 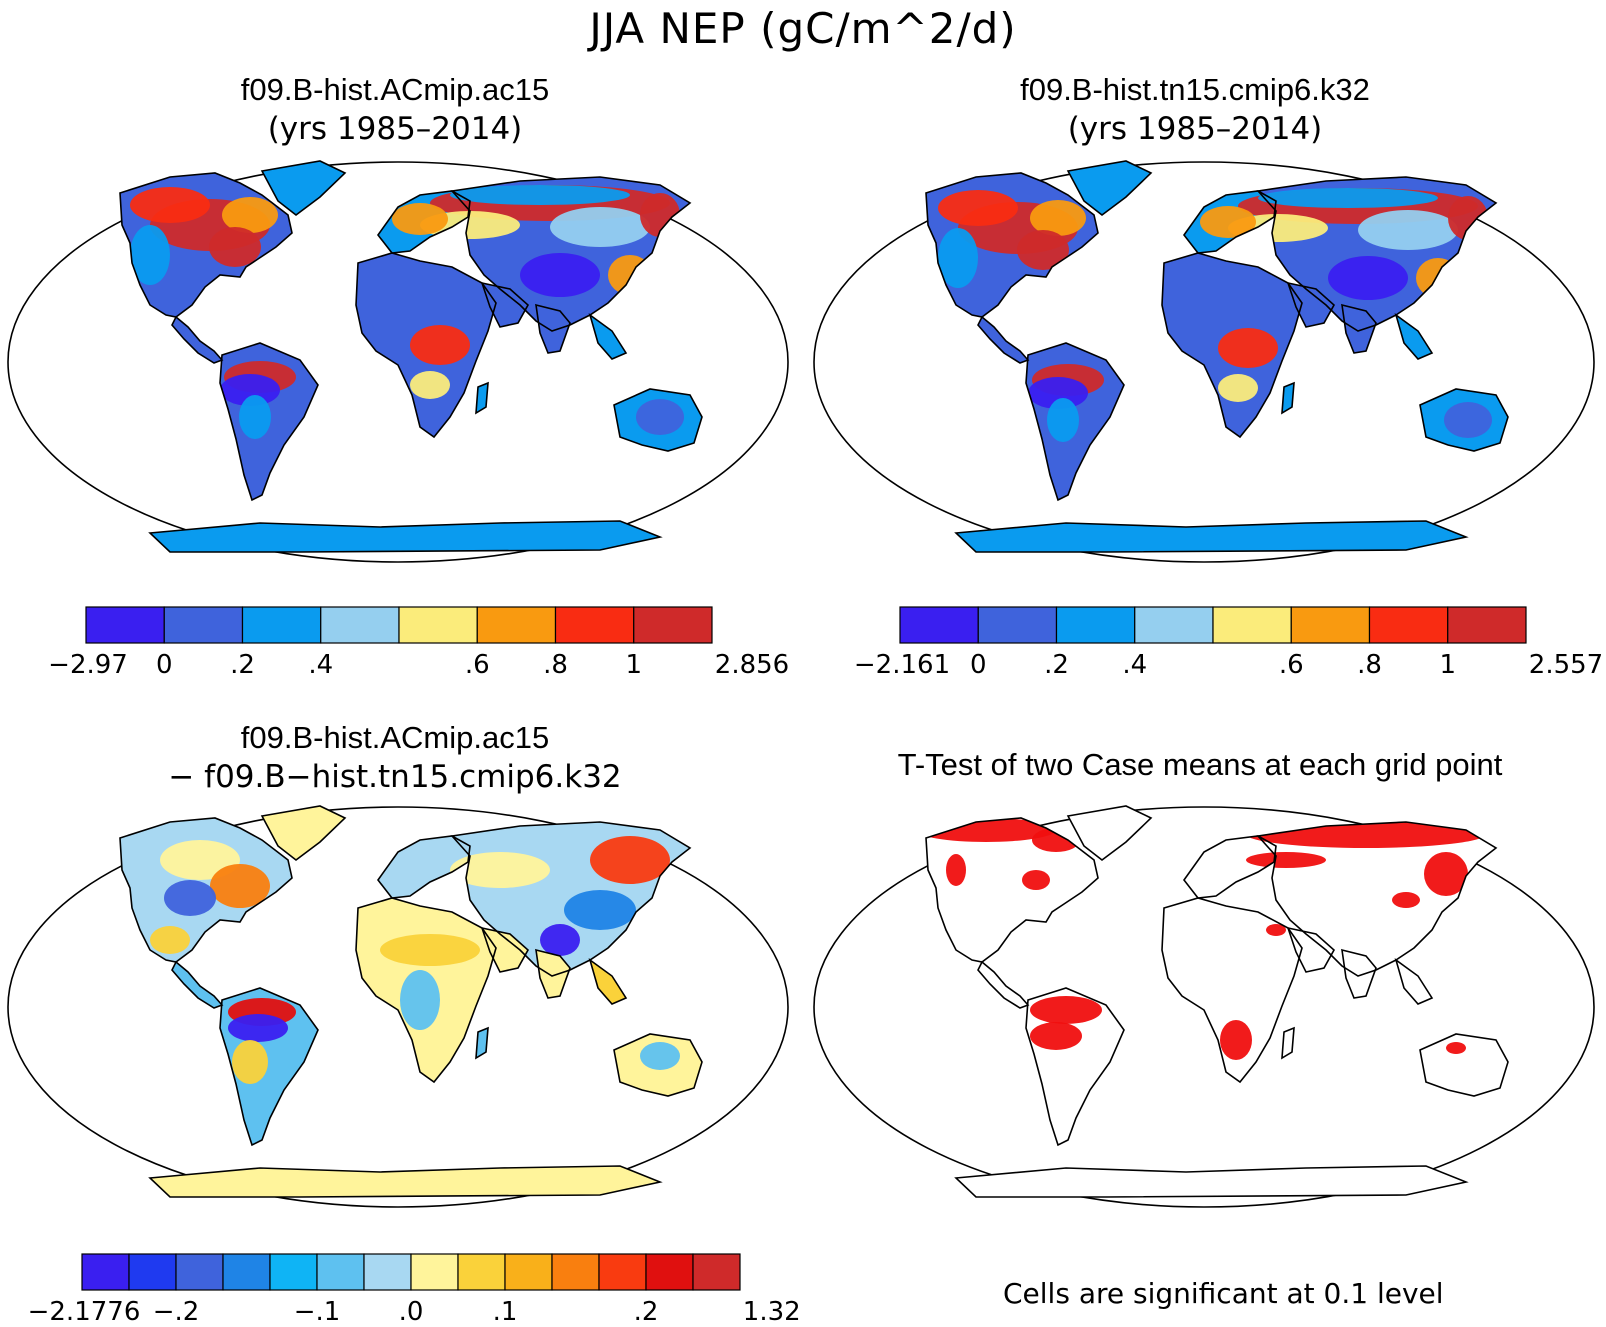 I want to click on panel1-colorbar-tick-label: 0, so click(x=164, y=665).